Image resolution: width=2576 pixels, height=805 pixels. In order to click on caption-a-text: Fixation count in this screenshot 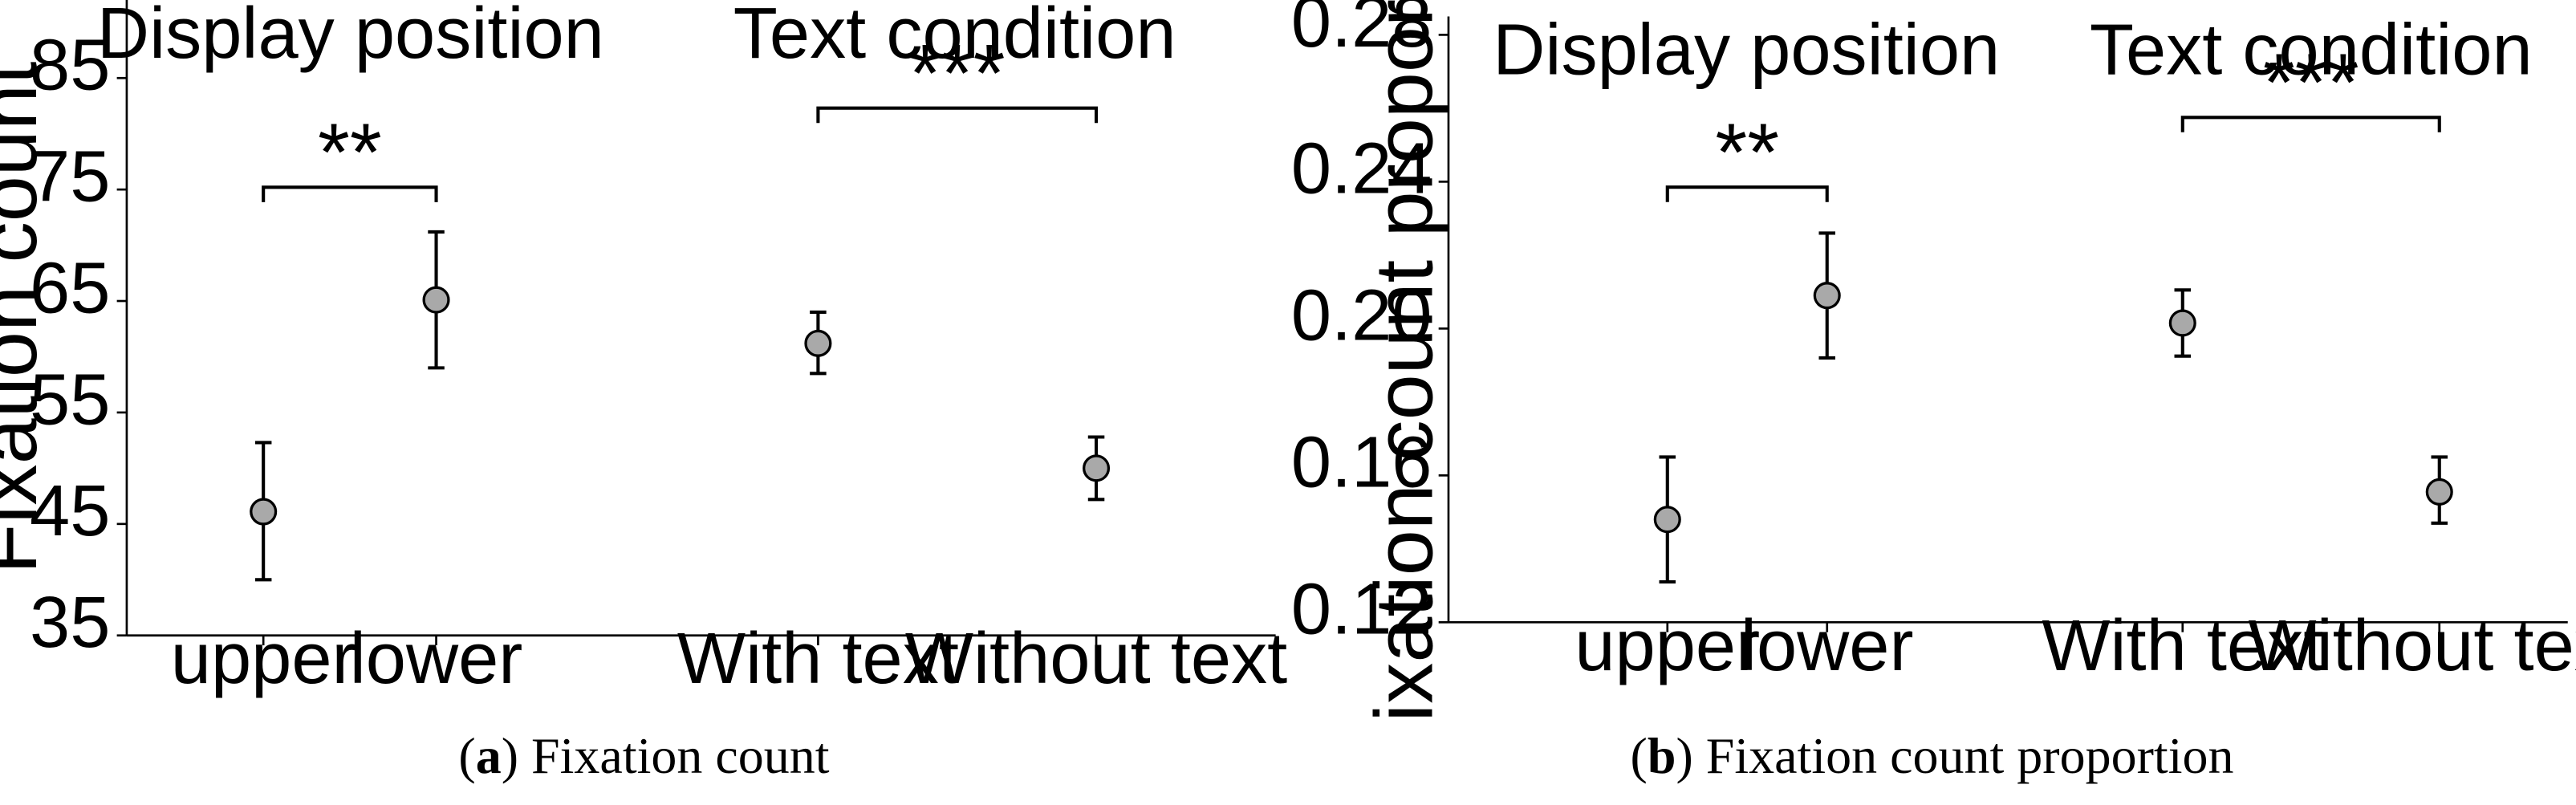, I will do `click(680, 755)`.